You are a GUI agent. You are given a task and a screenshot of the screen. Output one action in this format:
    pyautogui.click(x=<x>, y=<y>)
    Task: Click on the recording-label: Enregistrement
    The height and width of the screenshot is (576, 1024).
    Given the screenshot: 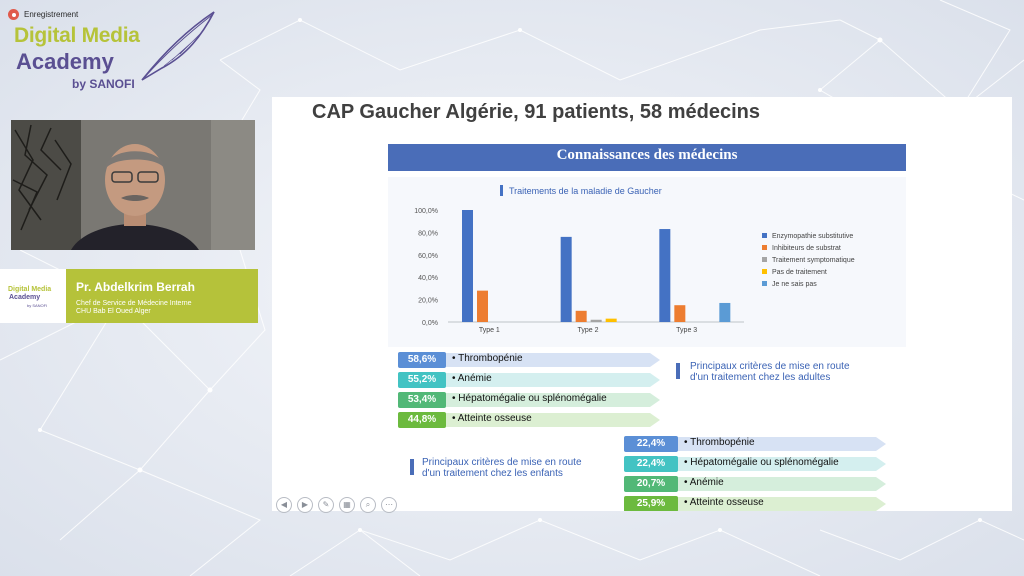 What is the action you would take?
    pyautogui.click(x=51, y=14)
    